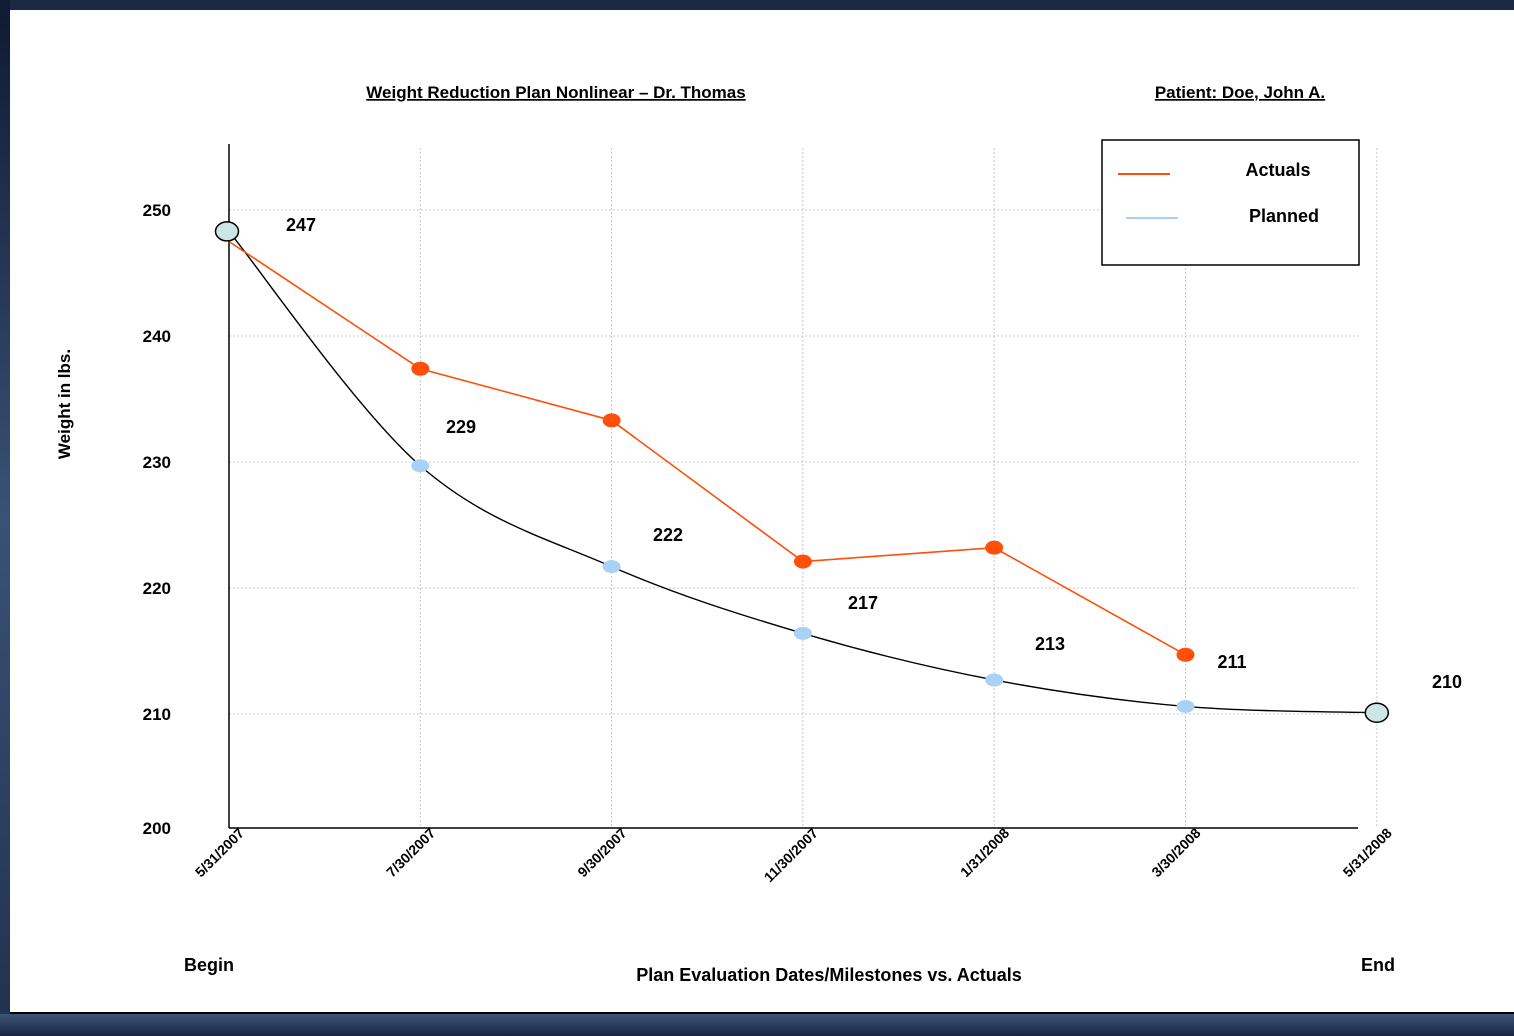  What do you see at coordinates (1377, 712) in the screenshot?
I see `end-point` at bounding box center [1377, 712].